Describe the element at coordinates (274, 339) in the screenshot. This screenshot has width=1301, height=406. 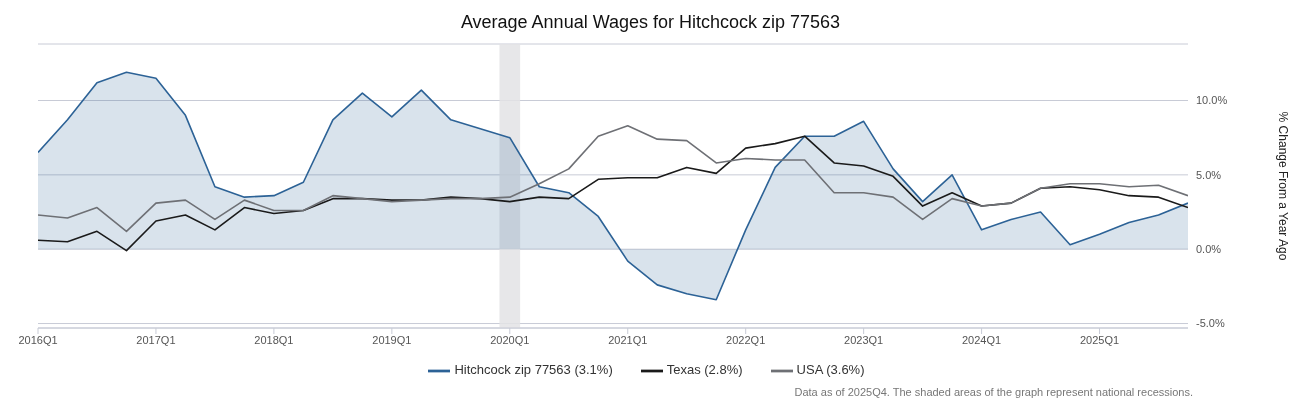
I see `x-tick-label: 2018Q1` at that location.